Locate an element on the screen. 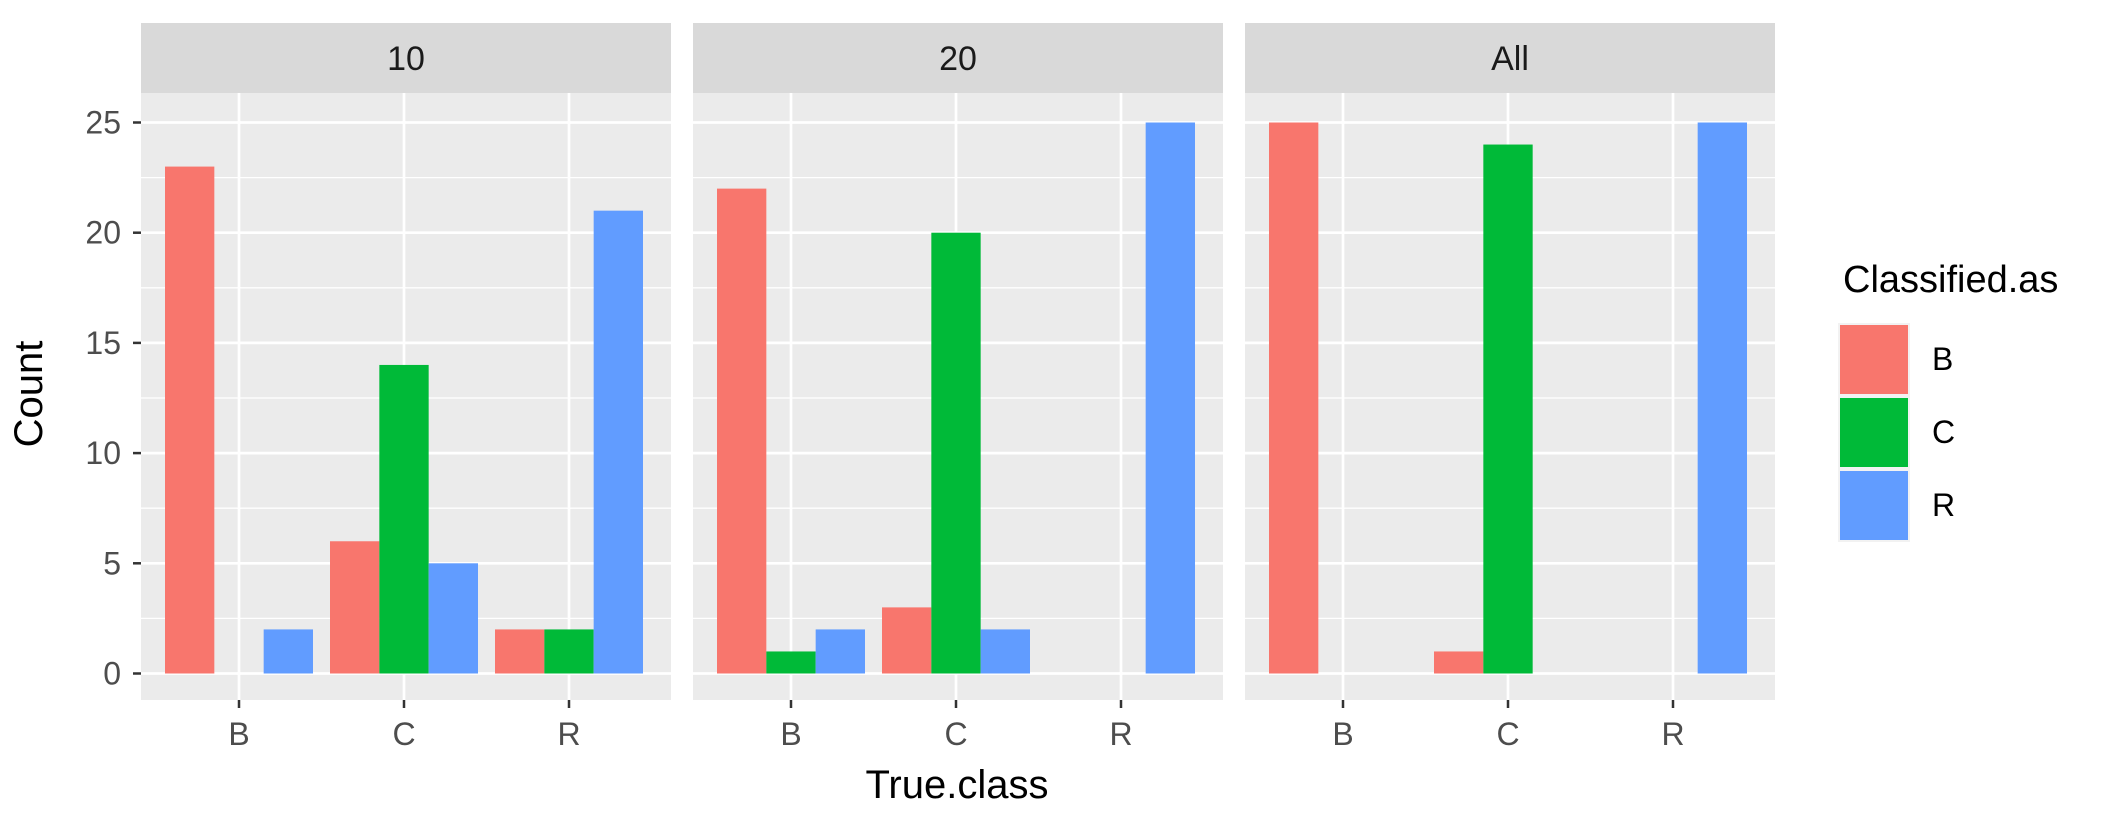 This screenshot has height=831, width=2125. bar-All-C-B is located at coordinates (1459, 662).